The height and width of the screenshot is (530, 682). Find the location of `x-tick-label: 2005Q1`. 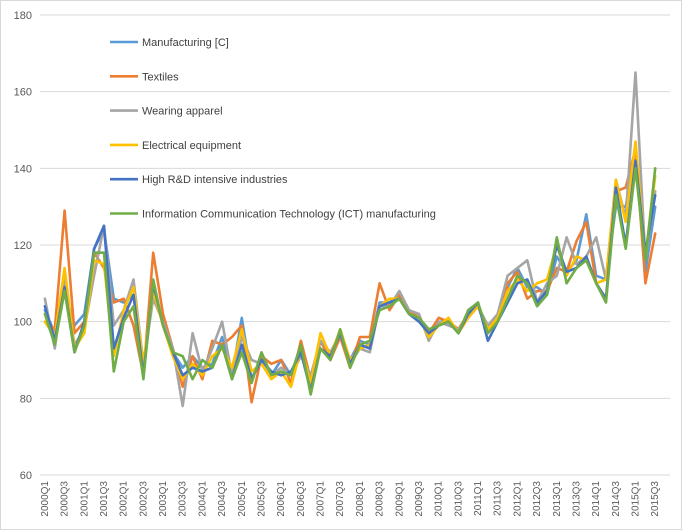

x-tick-label: 2005Q1 is located at coordinates (242, 499).